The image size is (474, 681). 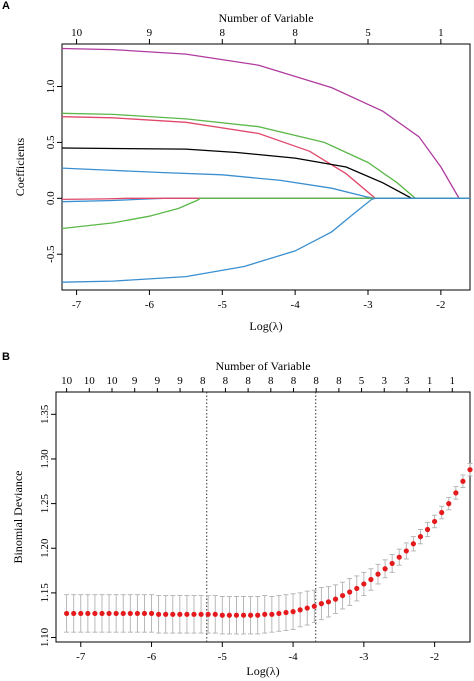 I want to click on panel-a-letter: A, so click(x=6, y=6).